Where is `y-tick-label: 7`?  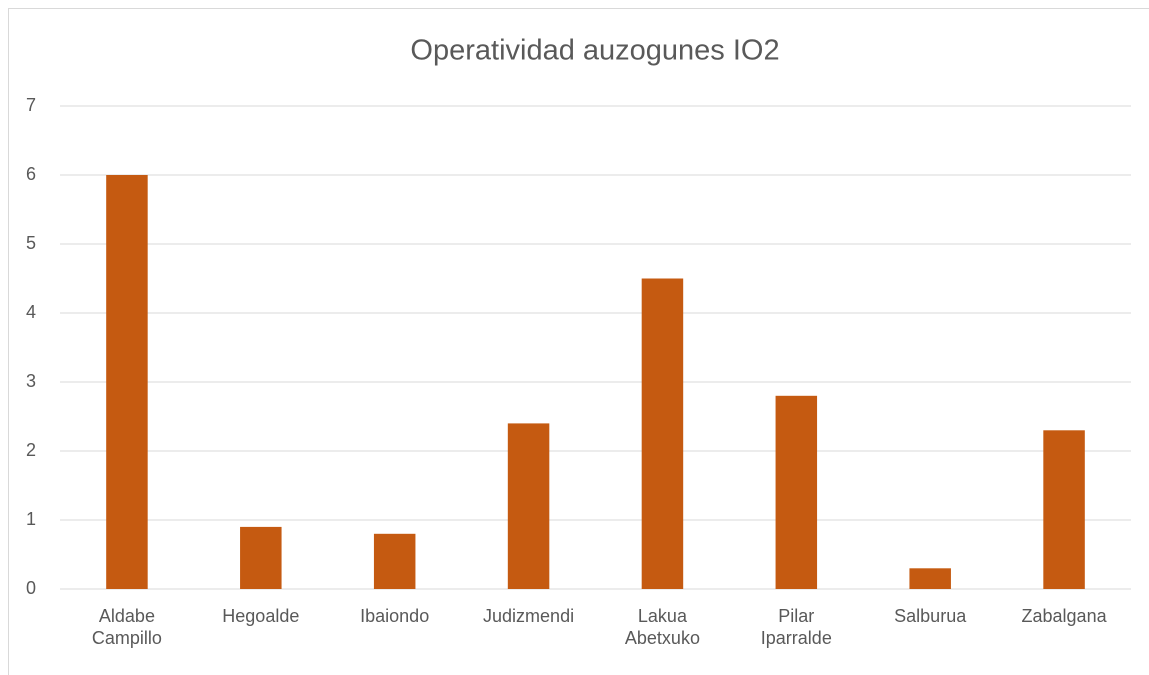
y-tick-label: 7 is located at coordinates (31, 105).